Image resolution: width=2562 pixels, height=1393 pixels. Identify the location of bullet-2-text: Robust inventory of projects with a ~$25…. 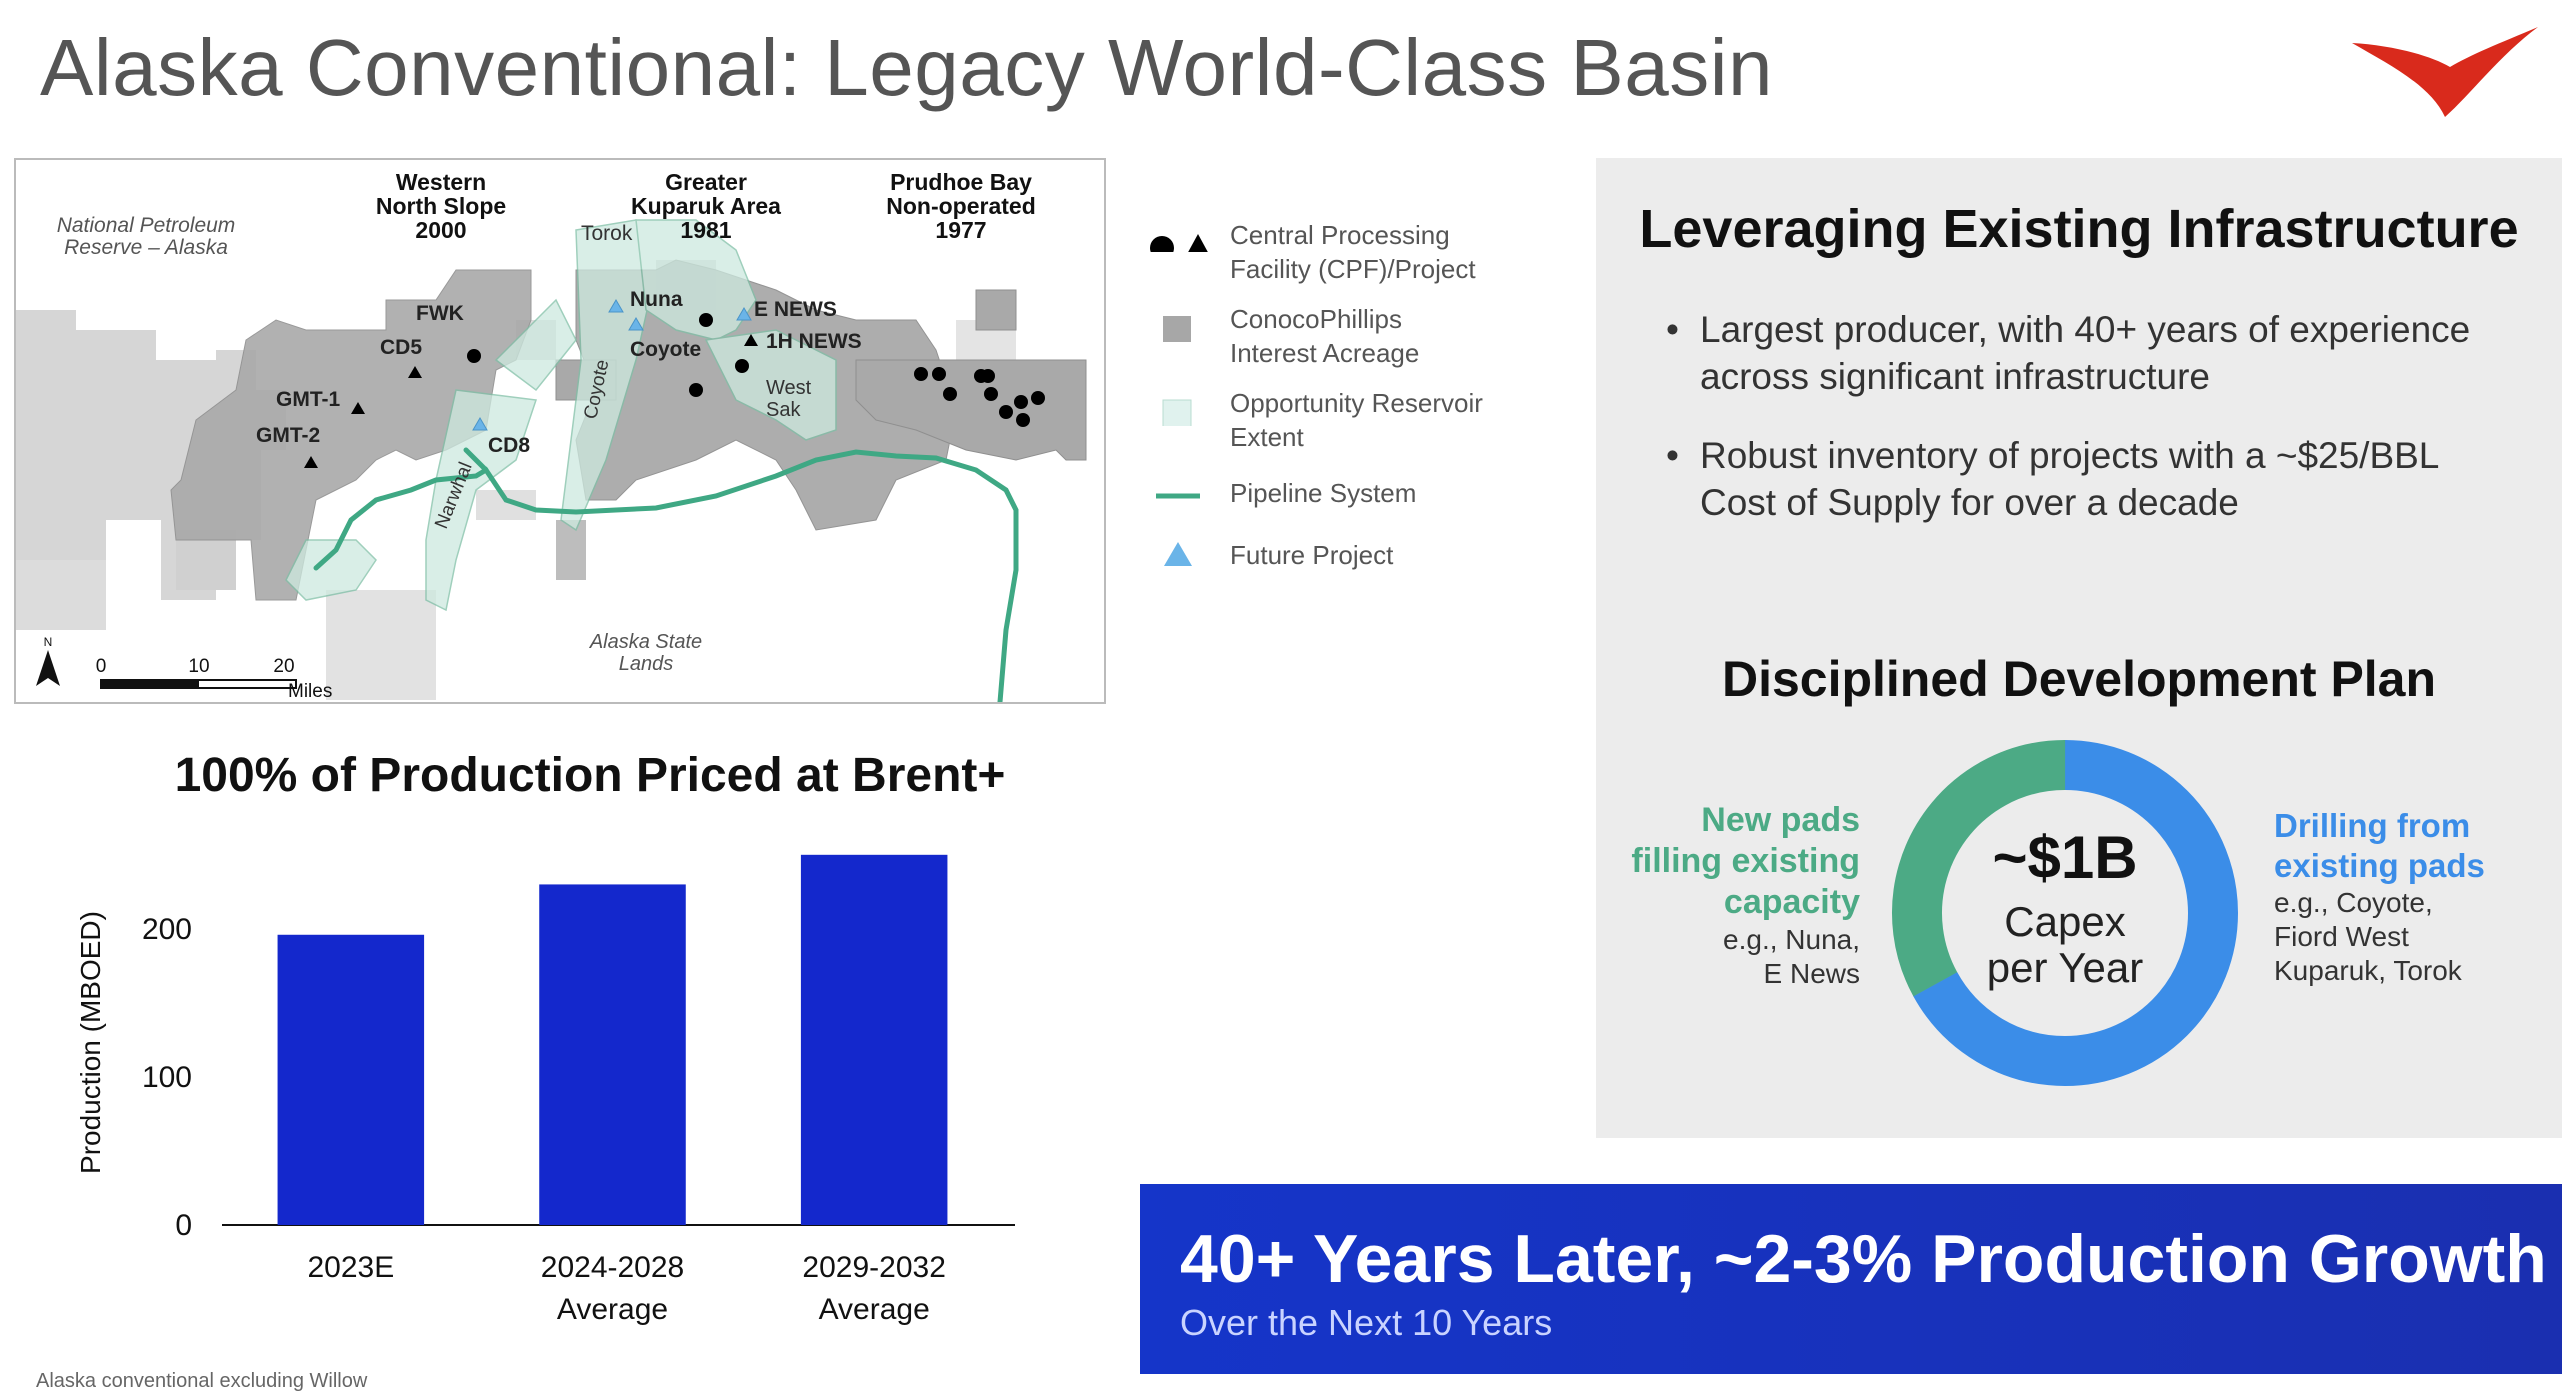
(2069, 479).